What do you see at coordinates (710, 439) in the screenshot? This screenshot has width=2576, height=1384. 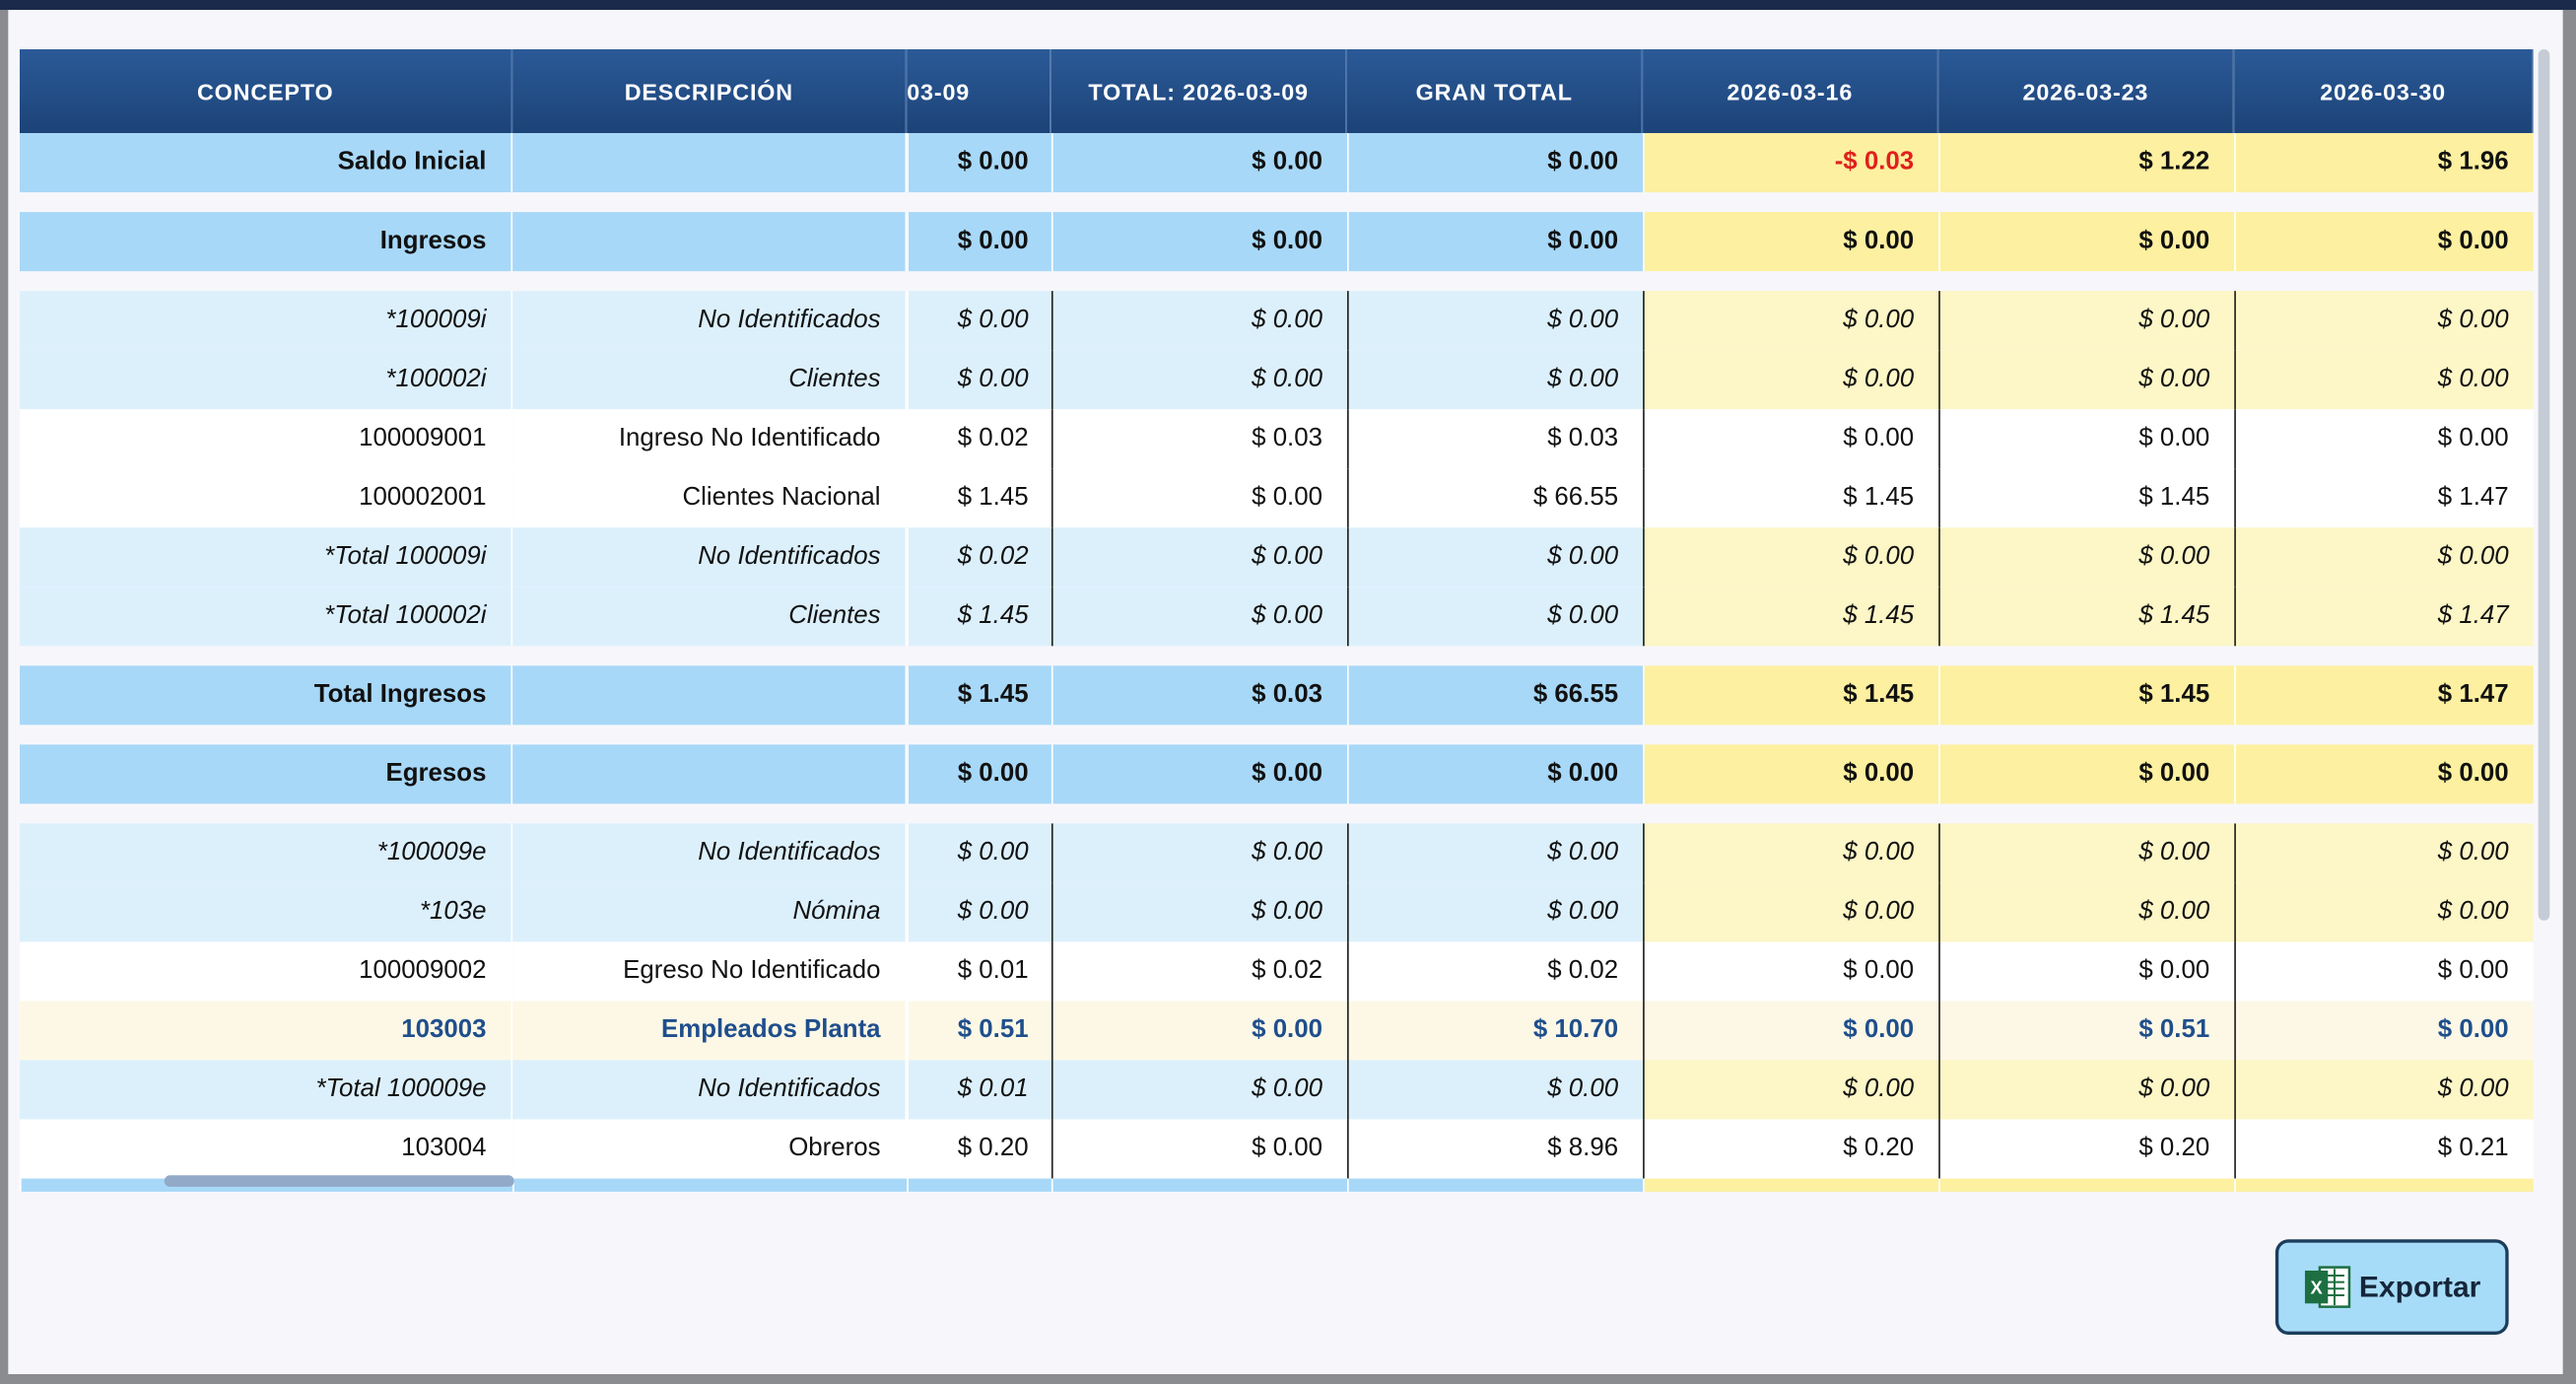 I see `descripcion-cell: Ingreso No Identificado` at bounding box center [710, 439].